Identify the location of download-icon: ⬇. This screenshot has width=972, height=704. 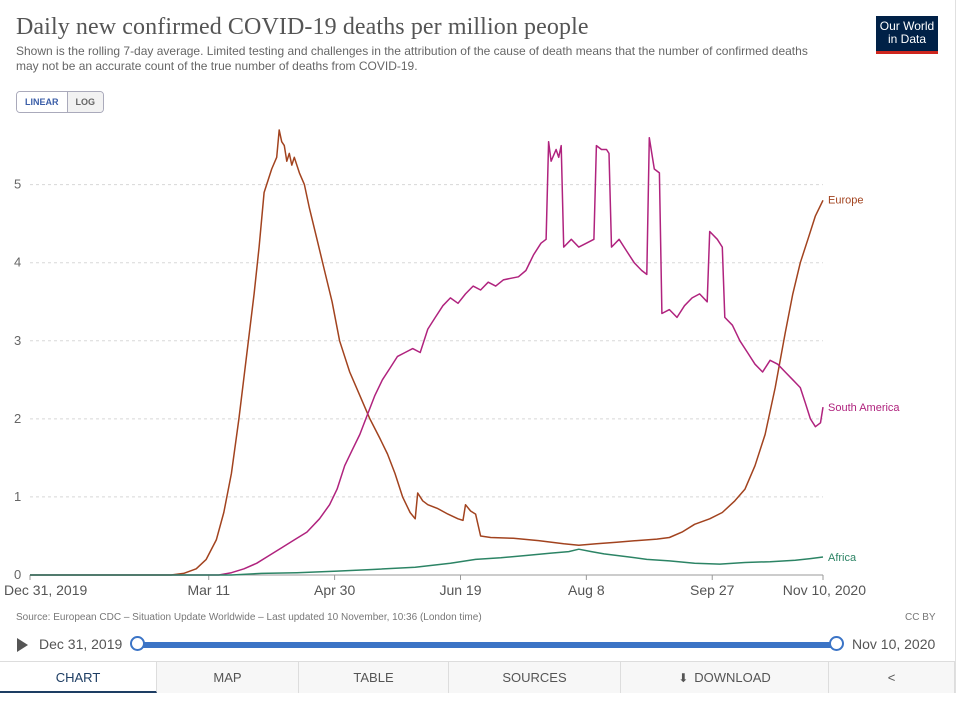
(683, 678).